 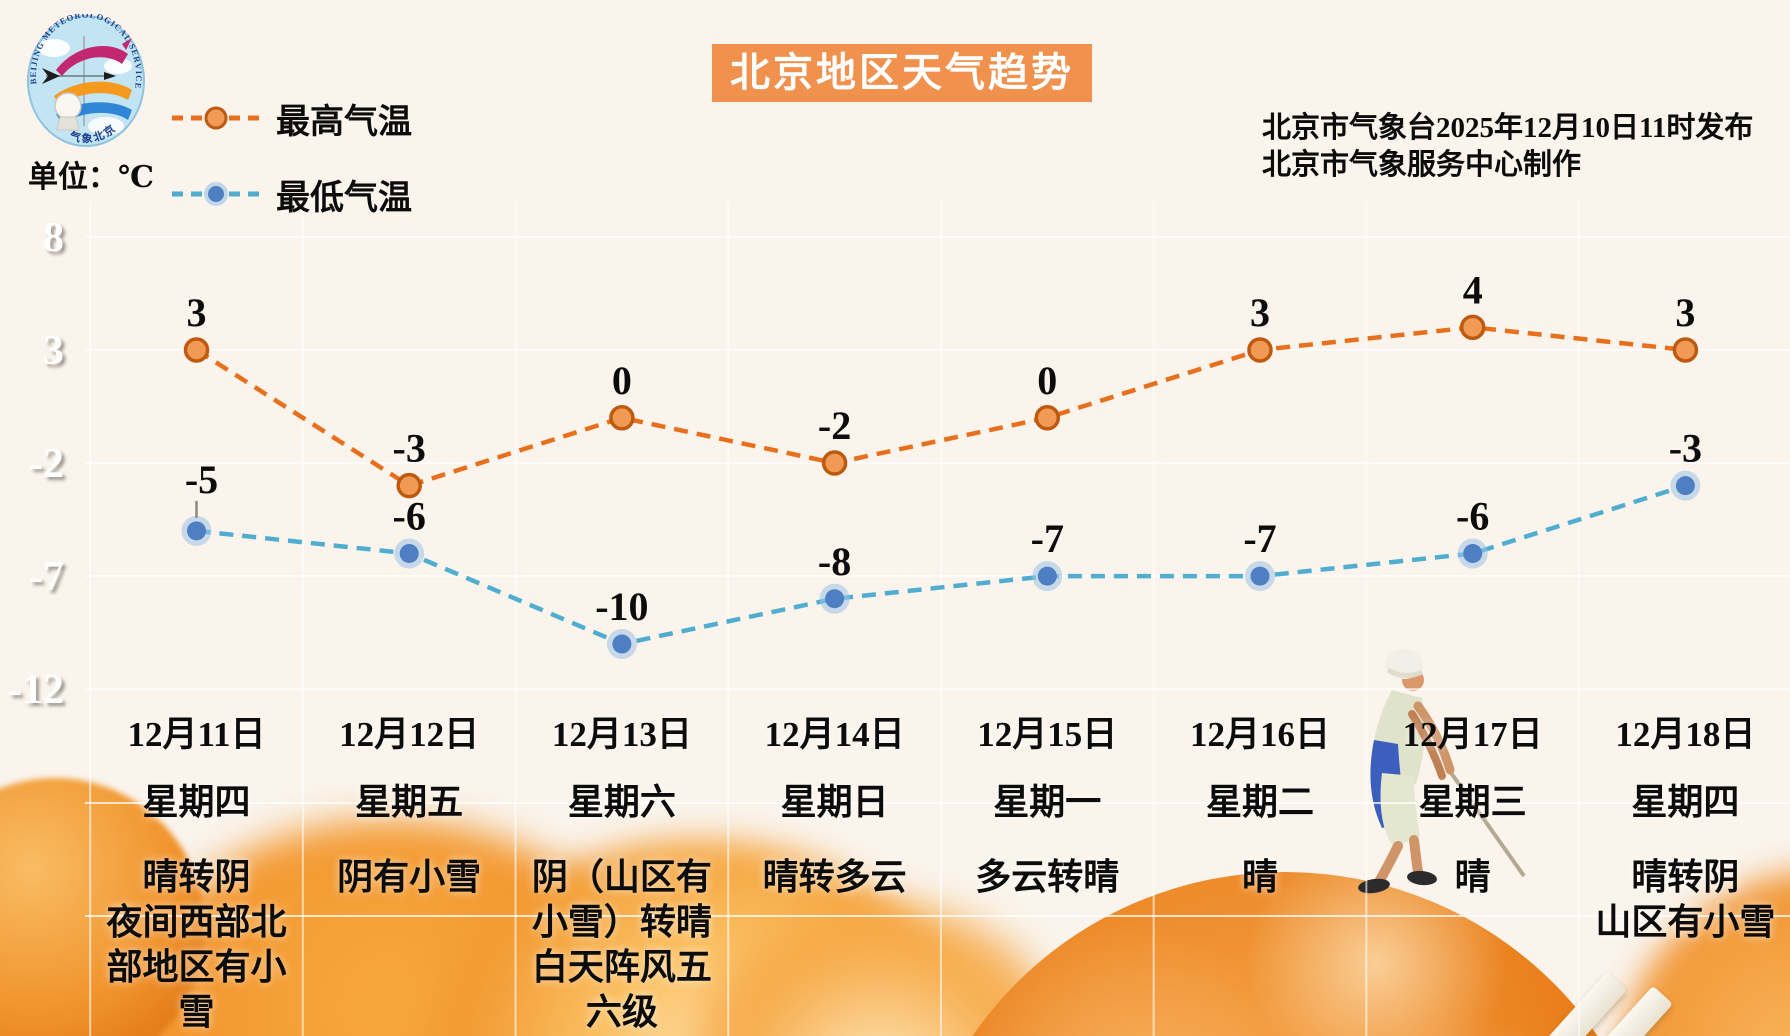 What do you see at coordinates (216, 194) in the screenshot?
I see `low-temp-line-icon` at bounding box center [216, 194].